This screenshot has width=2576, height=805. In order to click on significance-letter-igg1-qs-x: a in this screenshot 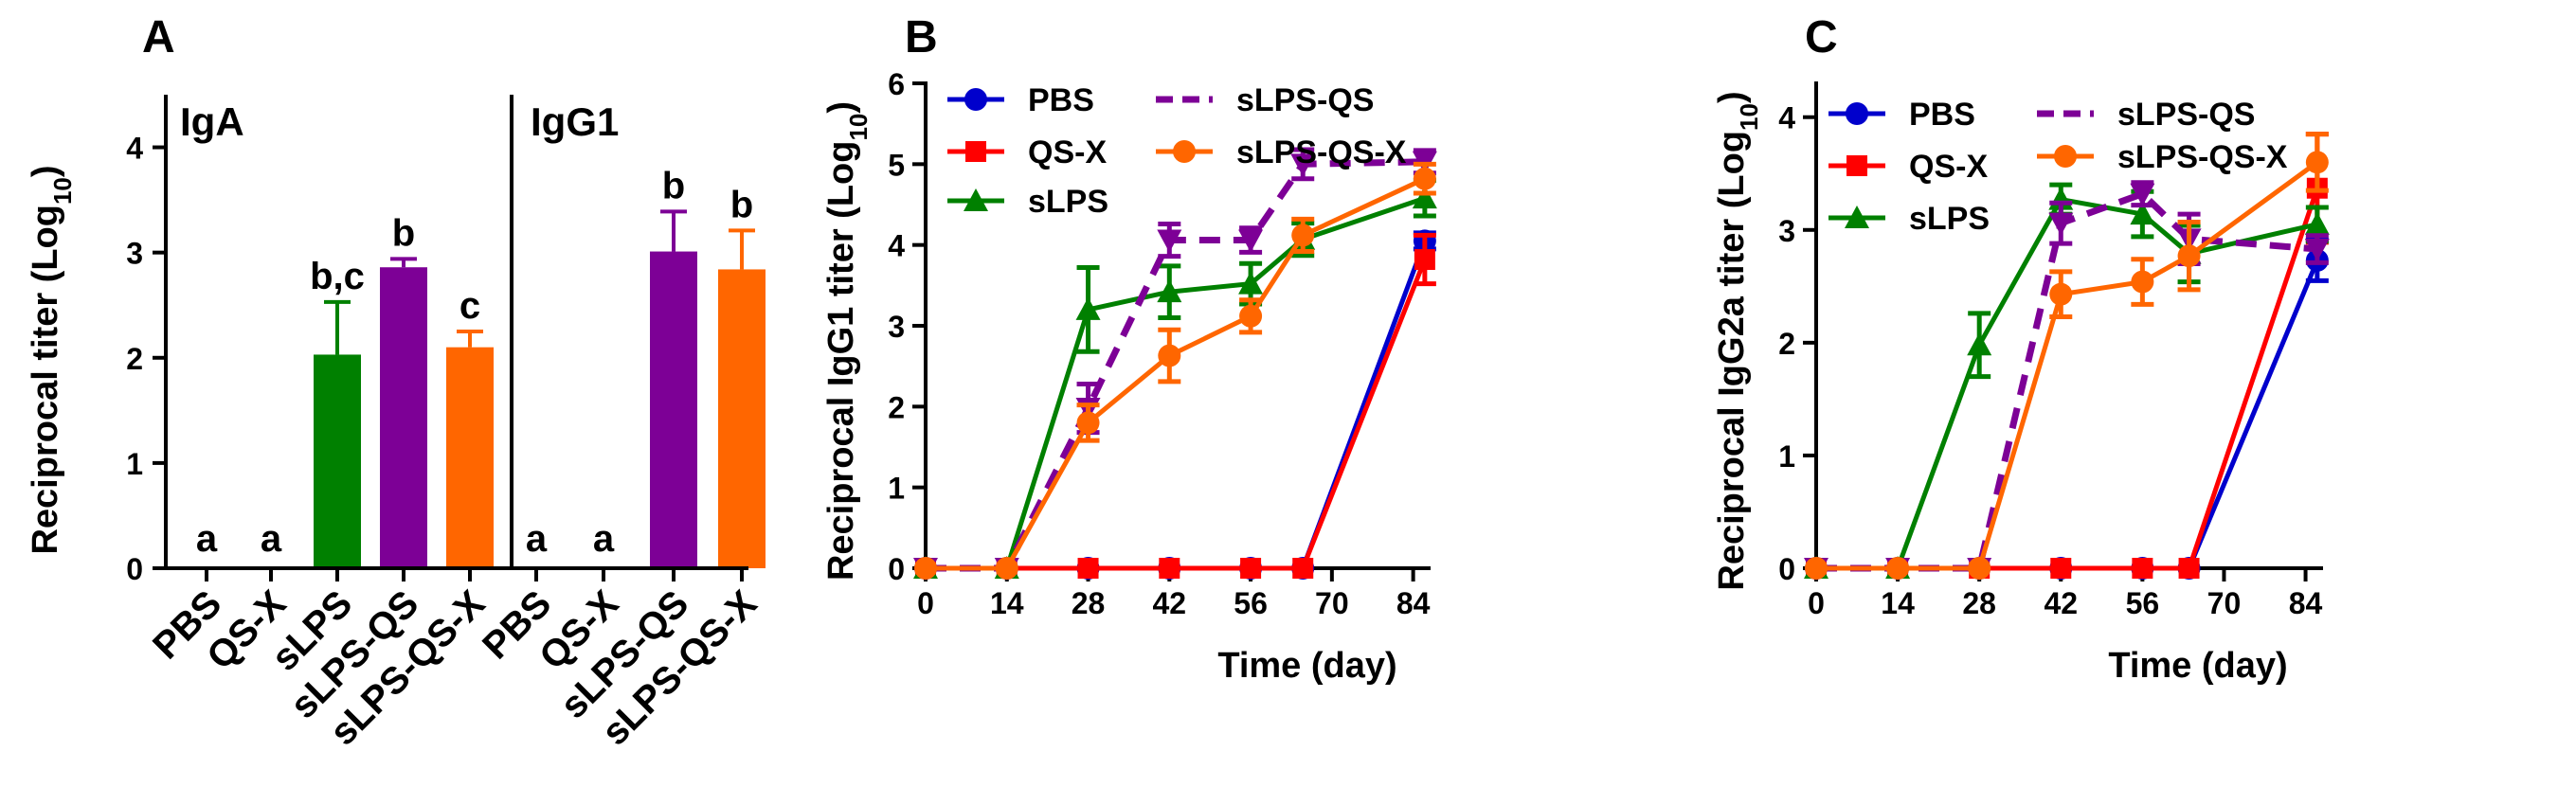, I will do `click(604, 539)`.